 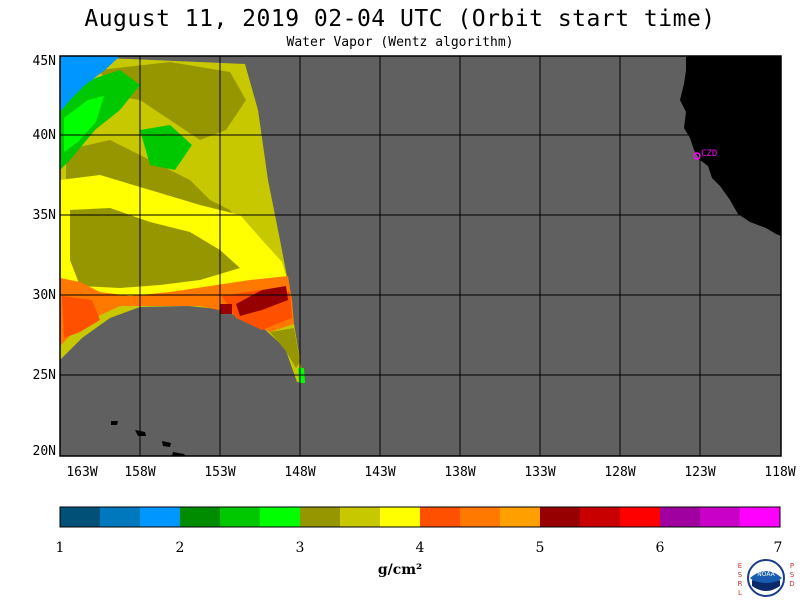 What do you see at coordinates (179, 454) in the screenshot?
I see `hawaii-island-big` at bounding box center [179, 454].